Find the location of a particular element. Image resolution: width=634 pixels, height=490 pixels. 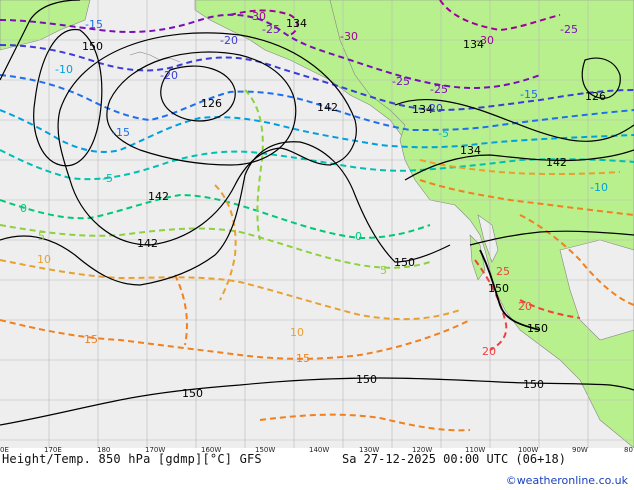

lon-label: 180 is located at coordinates (103, 450).